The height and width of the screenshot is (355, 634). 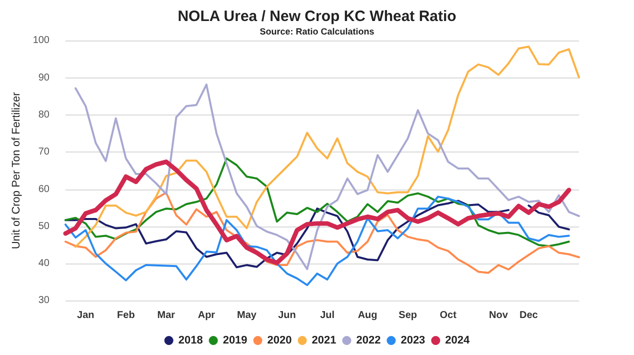 I want to click on y-tick-label: 40, so click(x=44, y=264).